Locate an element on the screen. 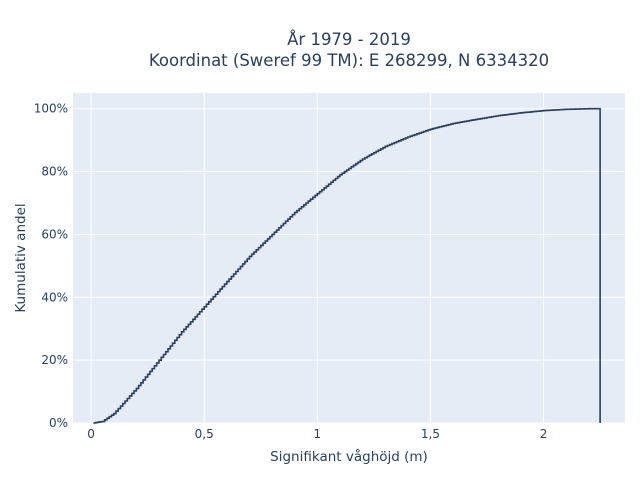  y-tick-label: 80% is located at coordinates (54, 172).